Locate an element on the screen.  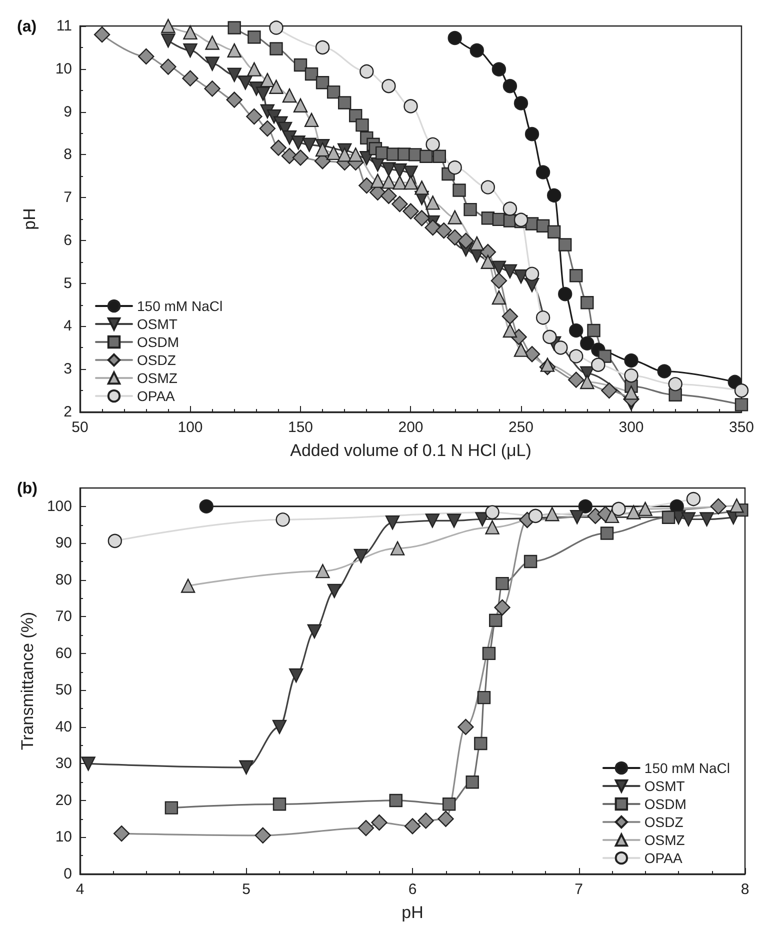
x-axis-title: pH is located at coordinates (413, 912).